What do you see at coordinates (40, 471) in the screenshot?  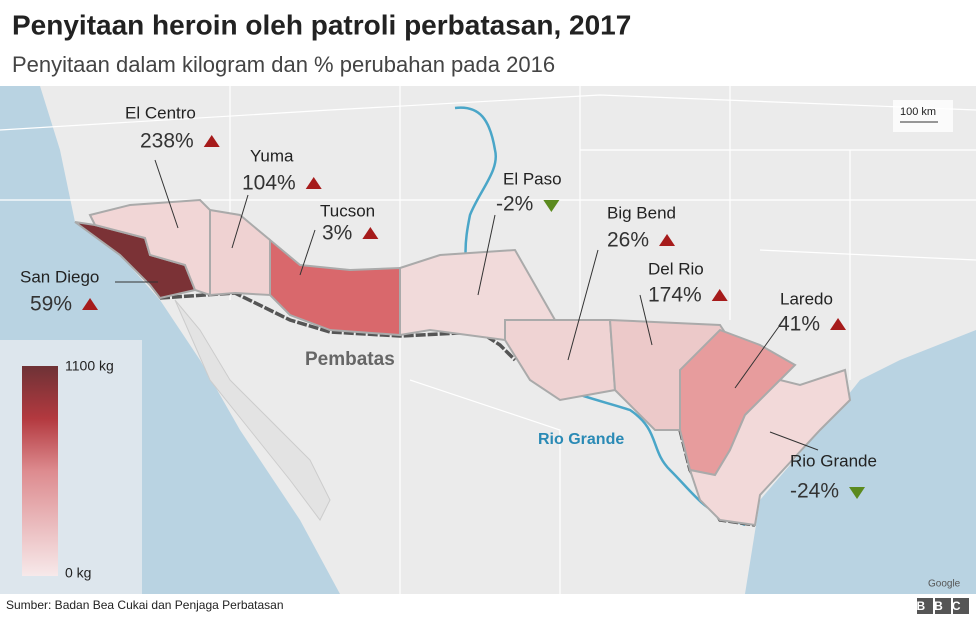 I see `legend-scale` at bounding box center [40, 471].